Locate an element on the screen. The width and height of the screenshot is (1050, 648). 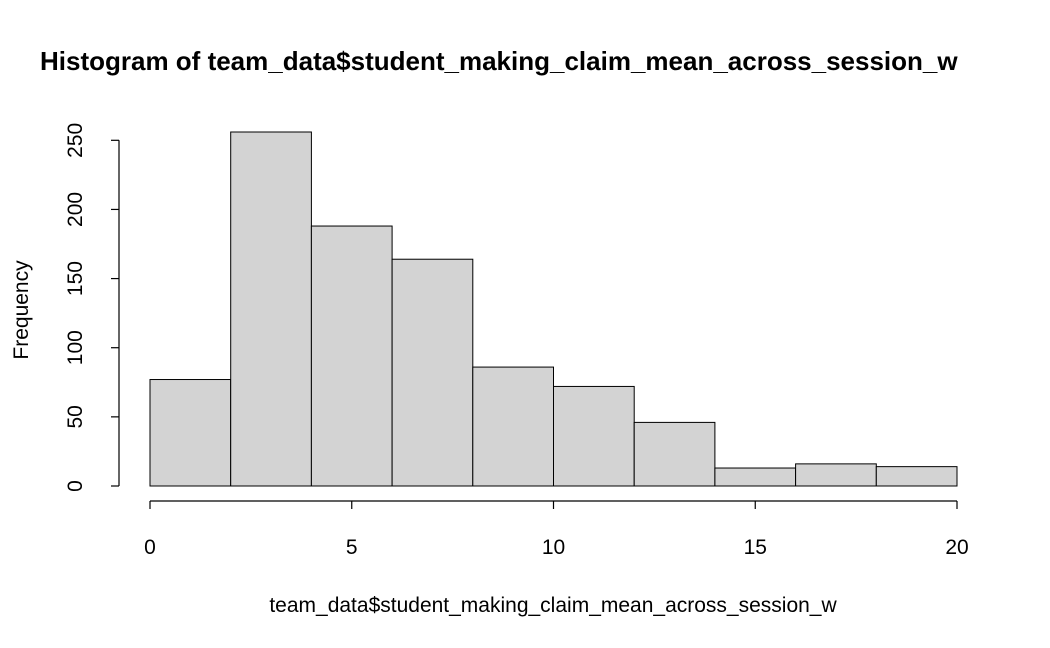
y-tick-label-4: 200 is located at coordinates (75, 209).